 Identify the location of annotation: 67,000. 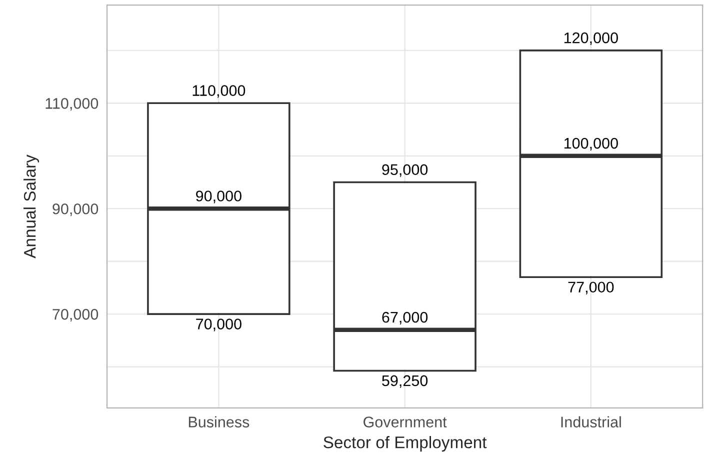
(405, 318).